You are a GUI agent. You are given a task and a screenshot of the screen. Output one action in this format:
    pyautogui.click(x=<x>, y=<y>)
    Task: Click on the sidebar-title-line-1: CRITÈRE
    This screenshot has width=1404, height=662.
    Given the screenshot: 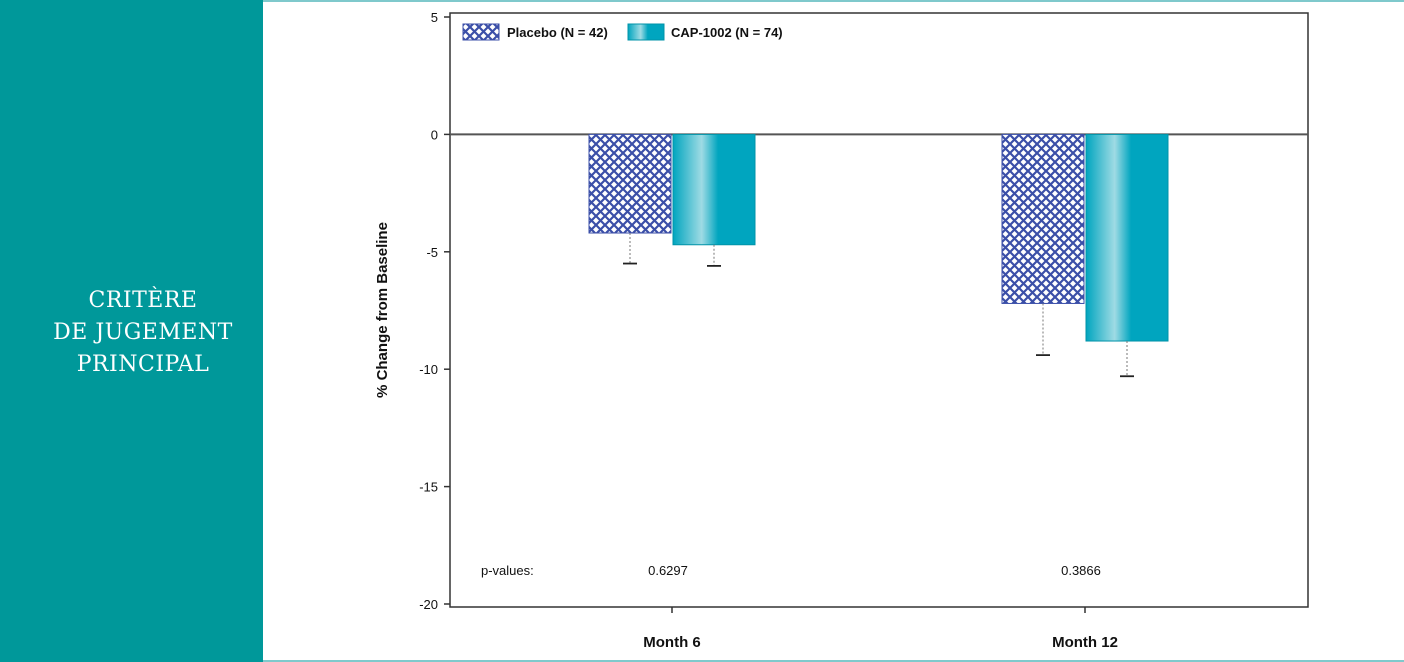 What is the action you would take?
    pyautogui.click(x=143, y=300)
    